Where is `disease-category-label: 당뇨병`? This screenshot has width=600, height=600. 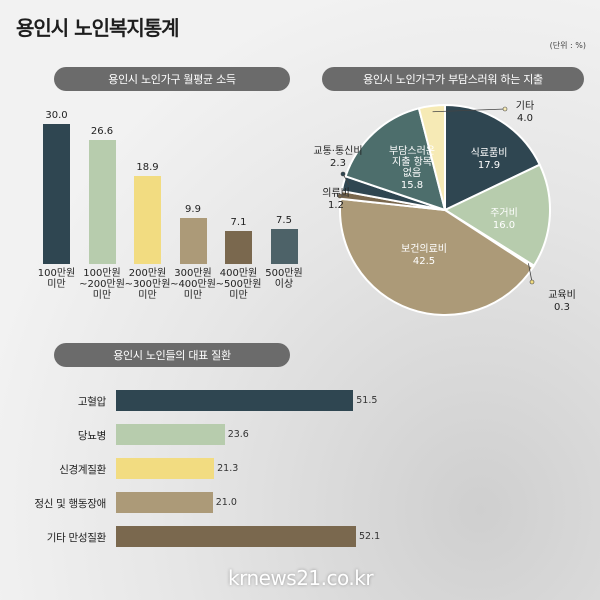
disease-category-label: 당뇨병 is located at coordinates (91, 436).